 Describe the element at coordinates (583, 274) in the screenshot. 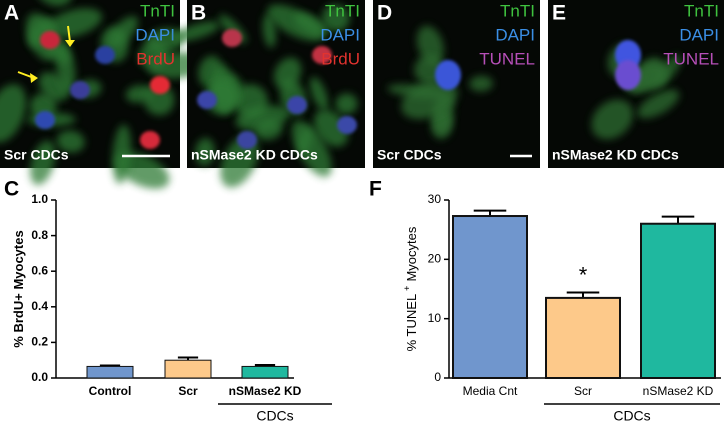

I see `significance-mark: *` at that location.